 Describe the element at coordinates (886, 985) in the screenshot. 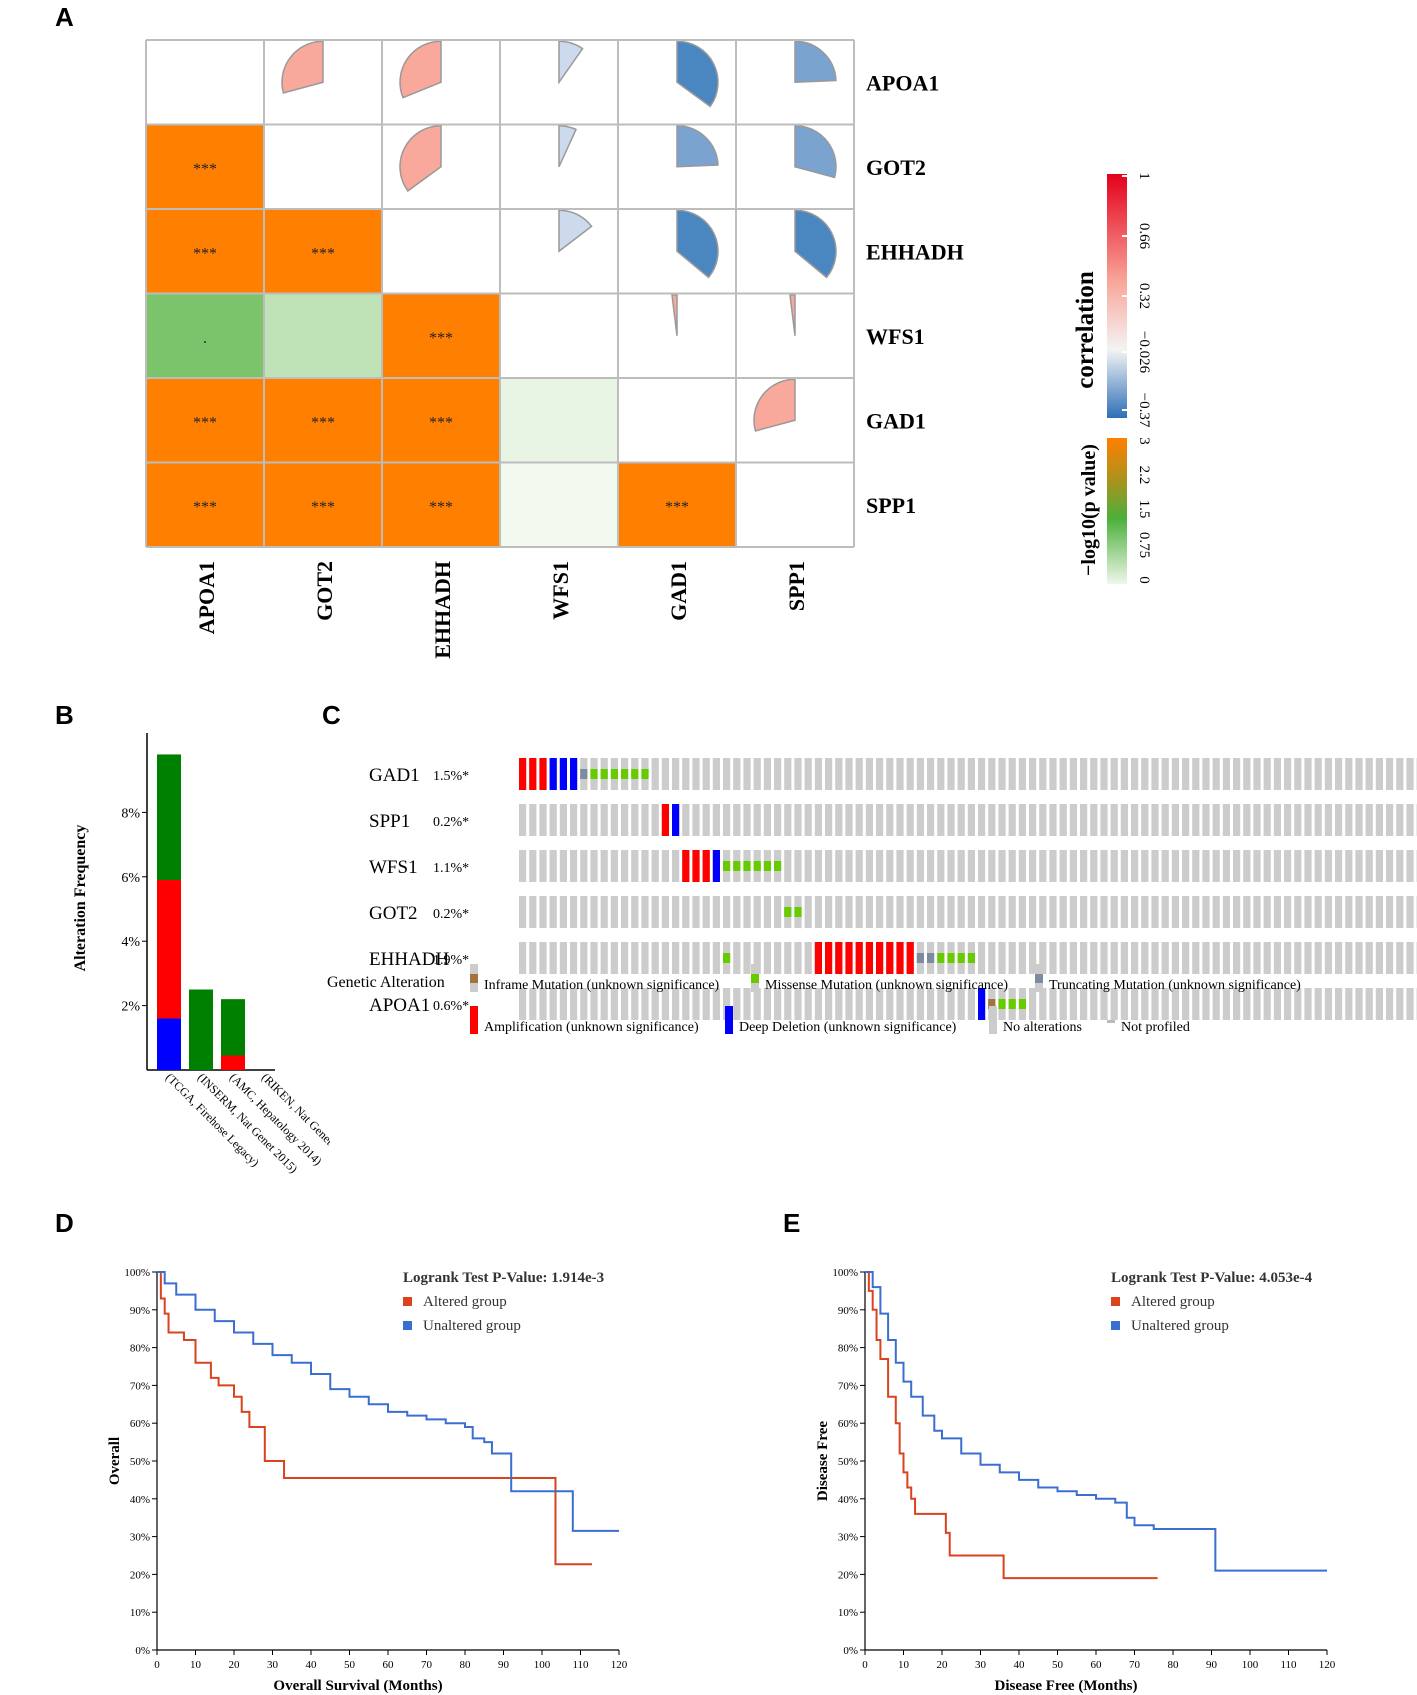

I see `legend-label: Missense Mutation (unknown significance)` at that location.